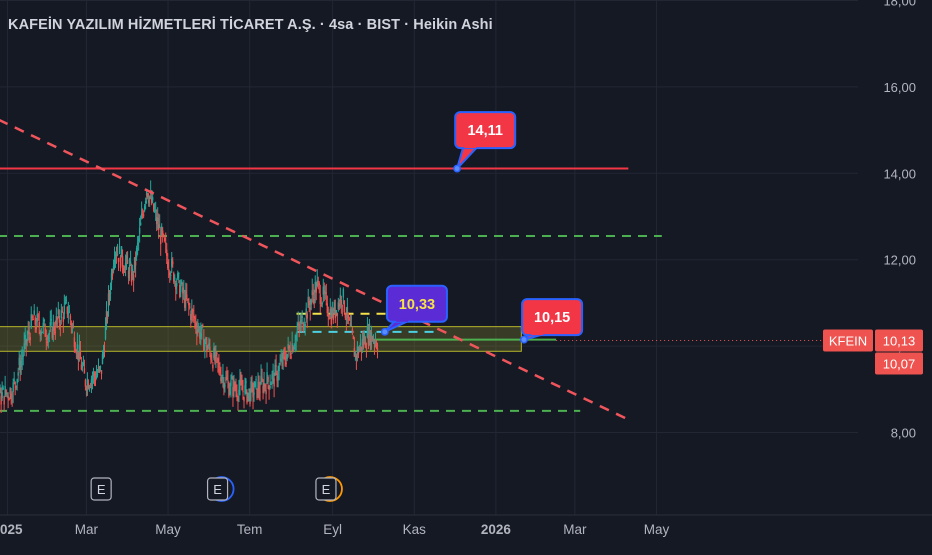  I want to click on x-tick-label: May, so click(168, 529).